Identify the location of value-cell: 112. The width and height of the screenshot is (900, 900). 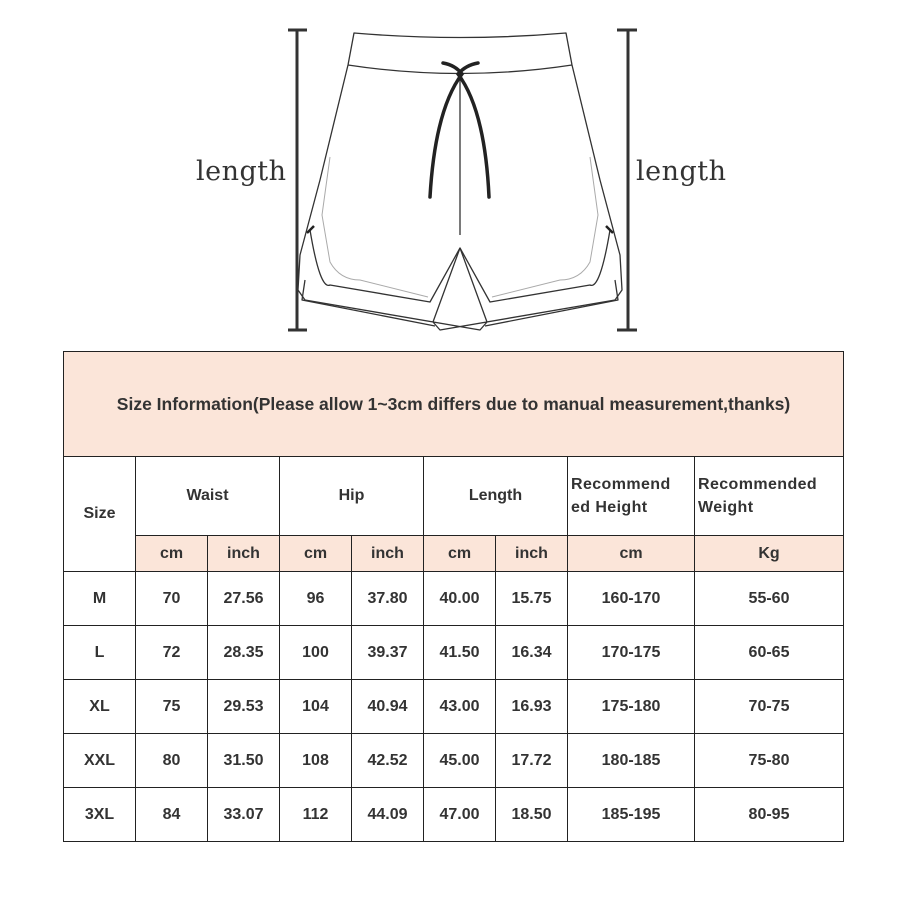
(315, 814).